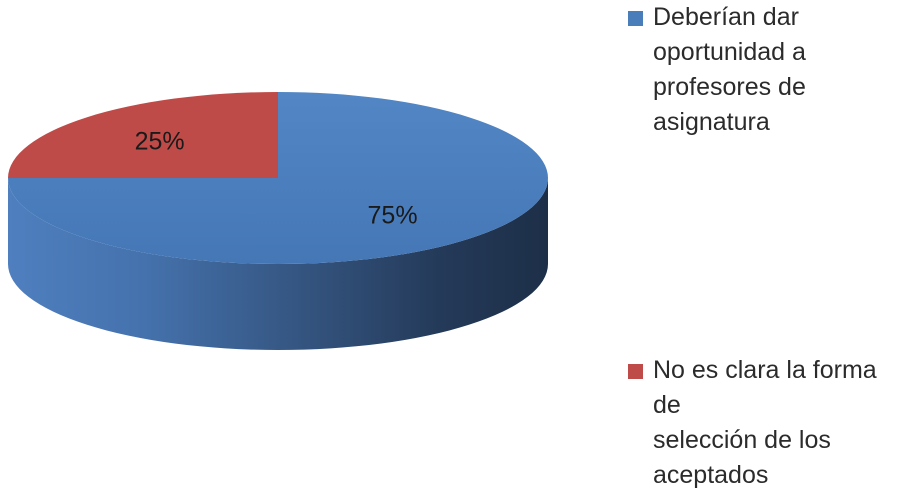 This screenshot has width=908, height=493. What do you see at coordinates (393, 215) in the screenshot?
I see `data-label-75: 75%` at bounding box center [393, 215].